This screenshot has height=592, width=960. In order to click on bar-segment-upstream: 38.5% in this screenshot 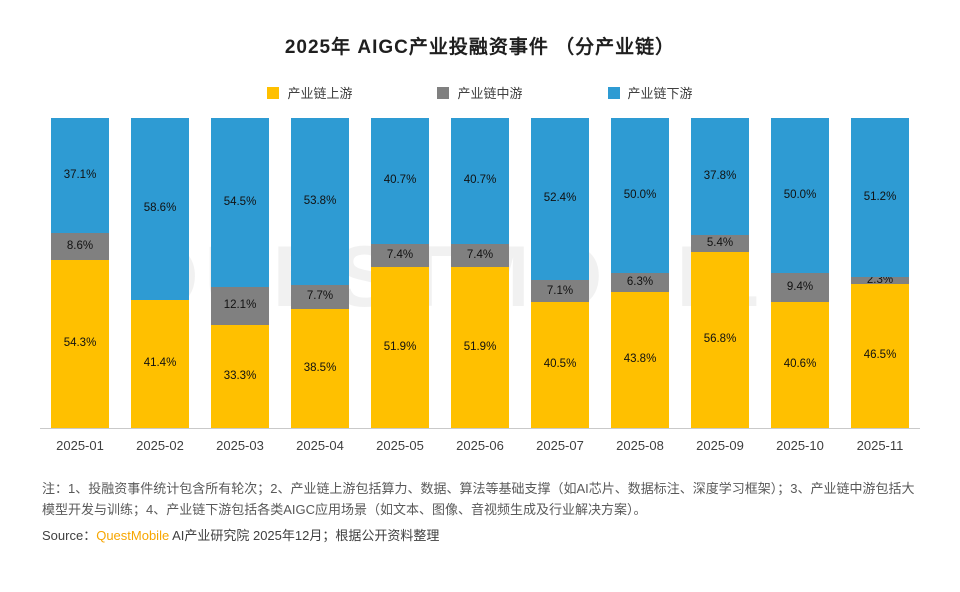, I will do `click(320, 368)`.